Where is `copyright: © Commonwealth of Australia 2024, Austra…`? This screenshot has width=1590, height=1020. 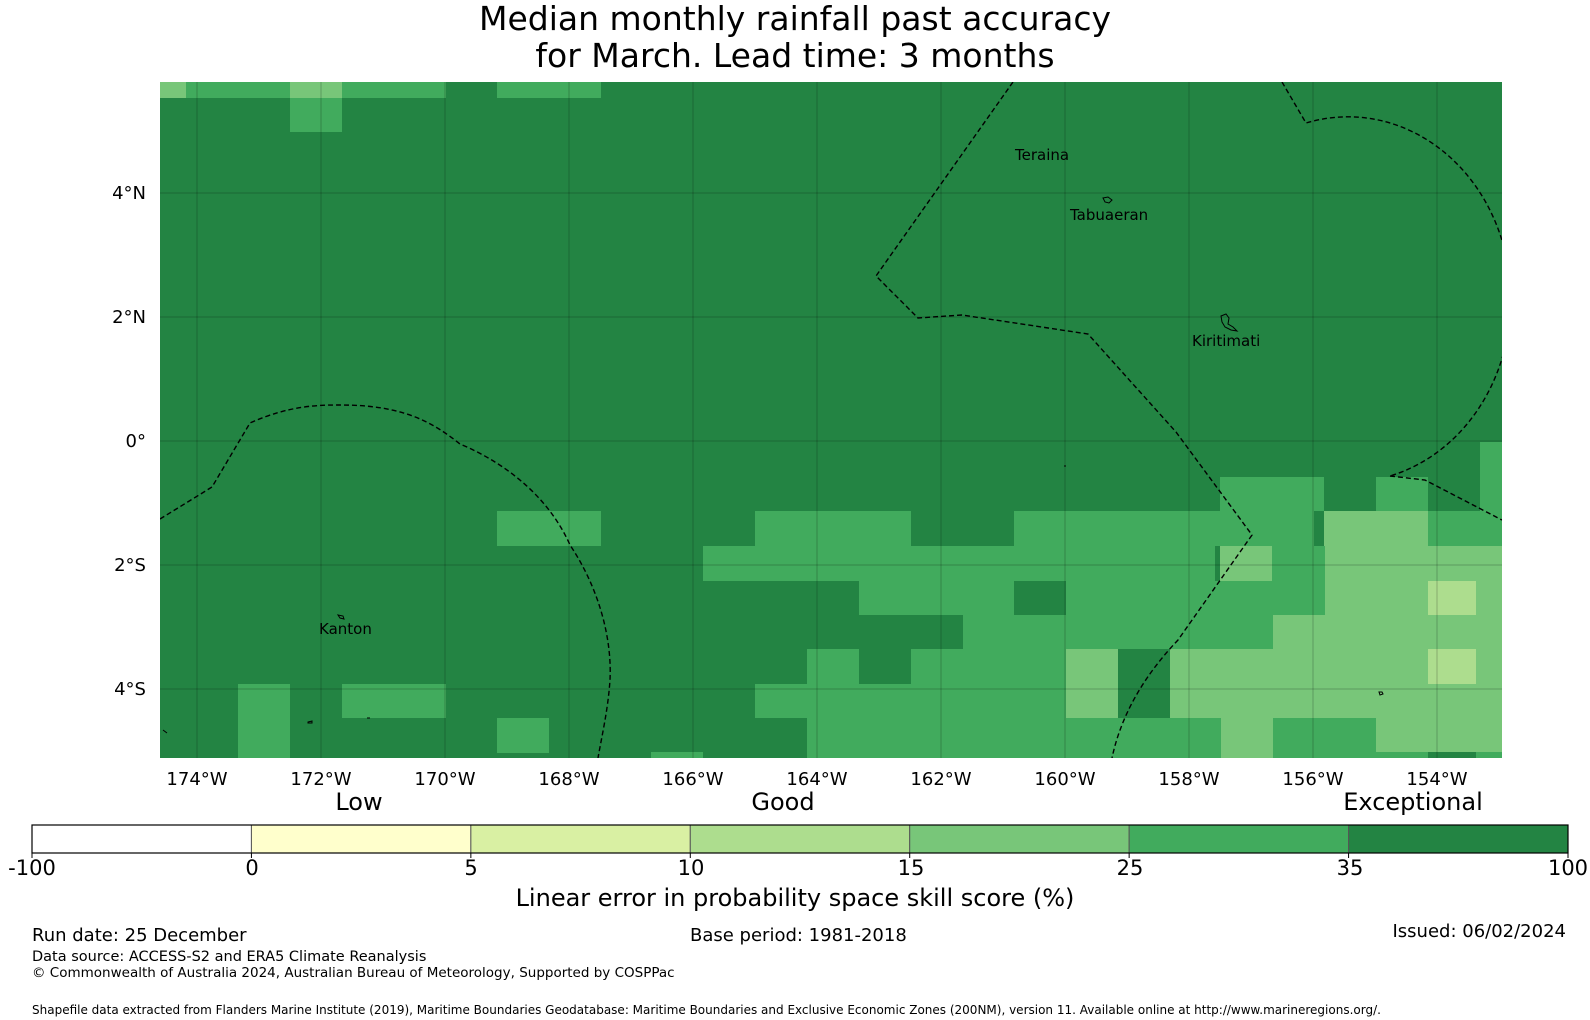 copyright: © Commonwealth of Australia 2024, Austra… is located at coordinates (353, 973).